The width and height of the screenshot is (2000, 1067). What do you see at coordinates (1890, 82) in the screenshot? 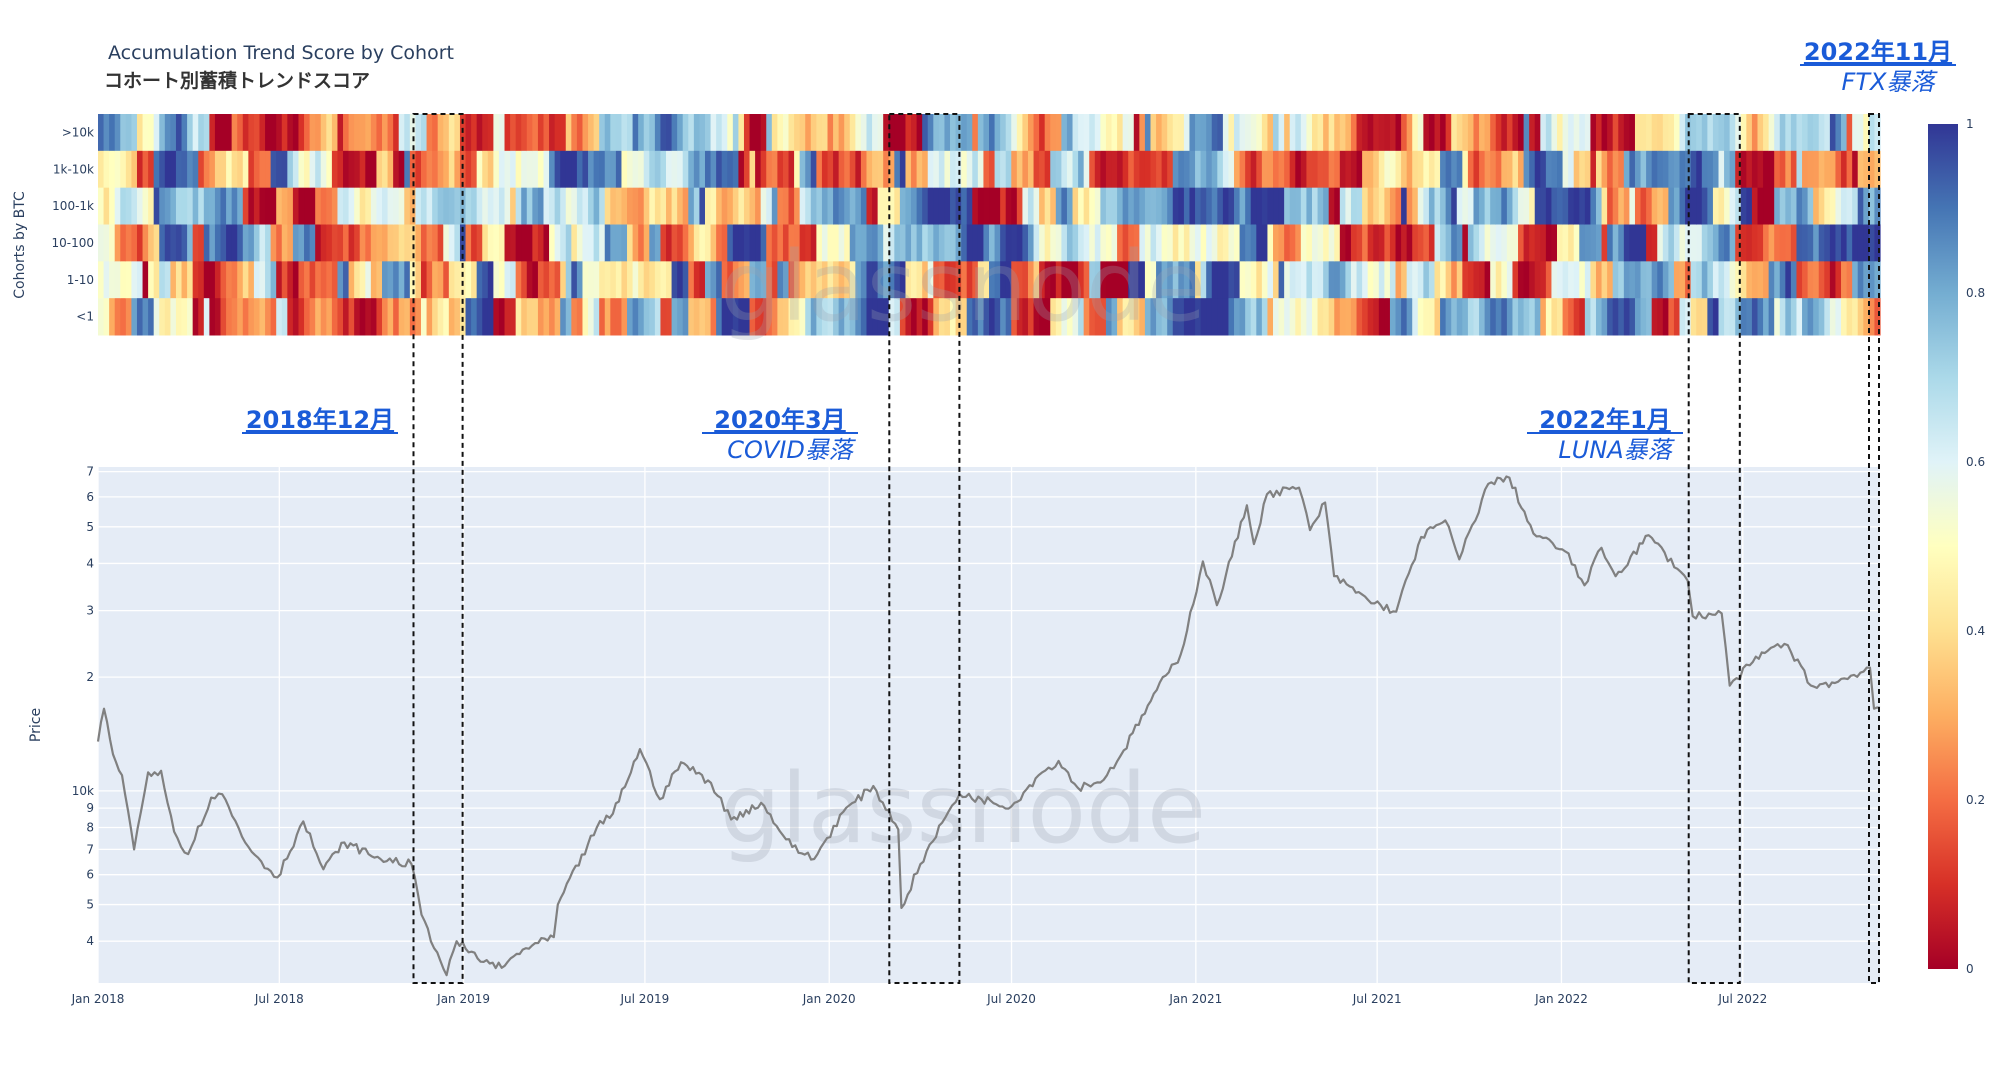
I see `event-name-label: FTX暴落` at bounding box center [1890, 82].